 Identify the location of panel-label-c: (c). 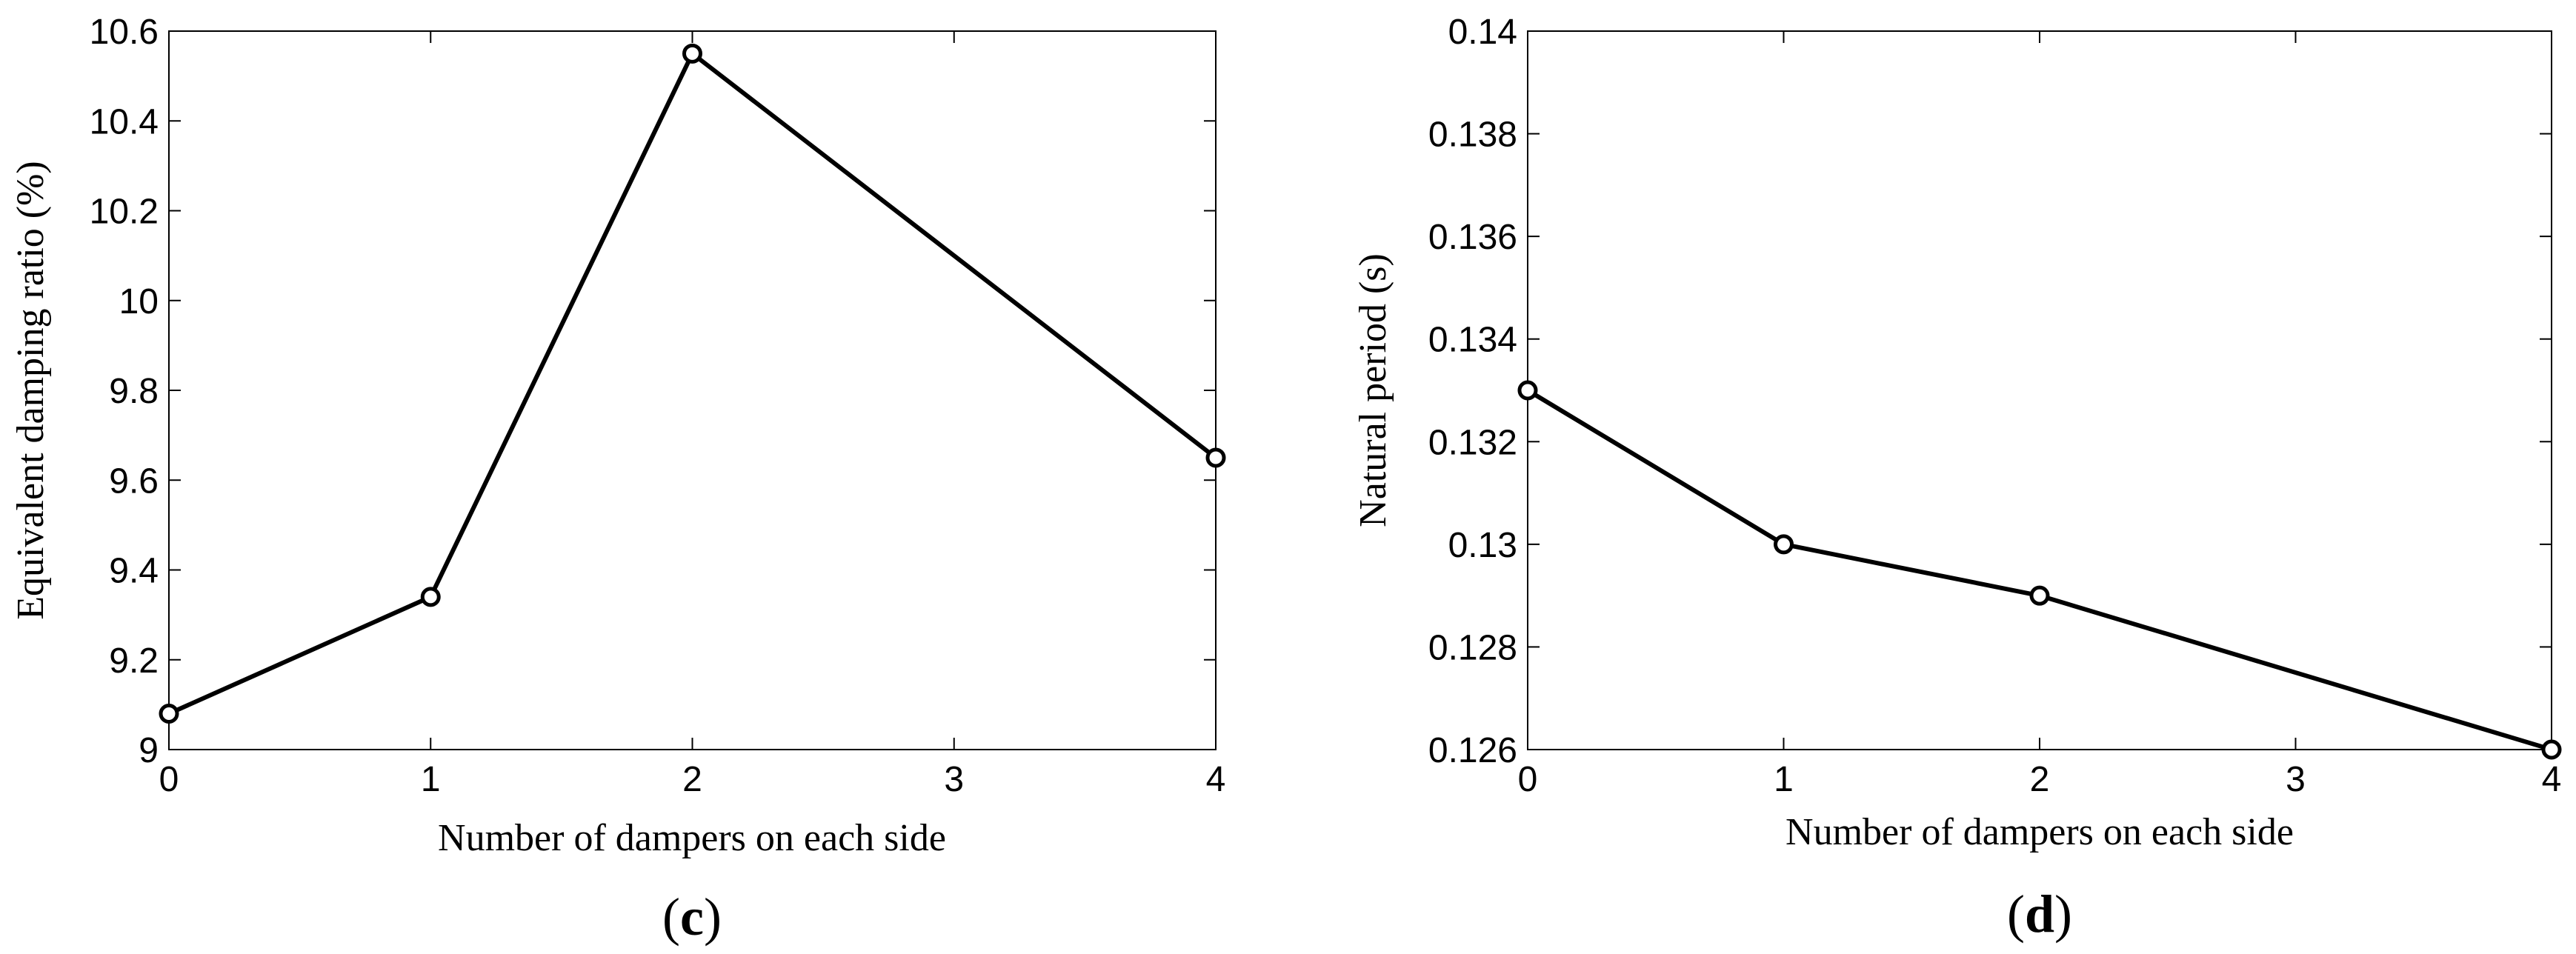
(692, 917).